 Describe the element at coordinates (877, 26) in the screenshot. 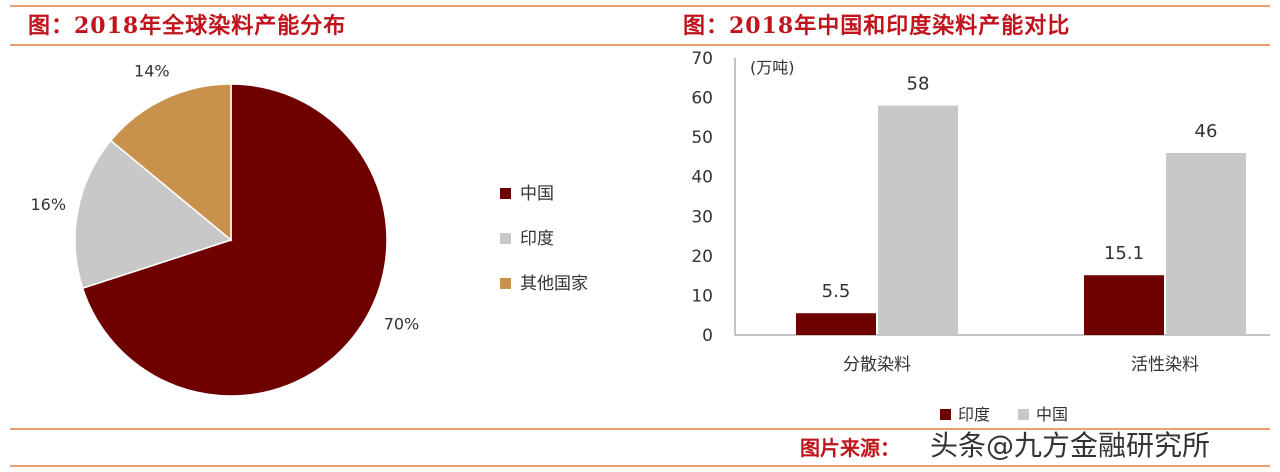

I see `right-chart-title: 图：2018年中国和印度染料产能对比` at that location.